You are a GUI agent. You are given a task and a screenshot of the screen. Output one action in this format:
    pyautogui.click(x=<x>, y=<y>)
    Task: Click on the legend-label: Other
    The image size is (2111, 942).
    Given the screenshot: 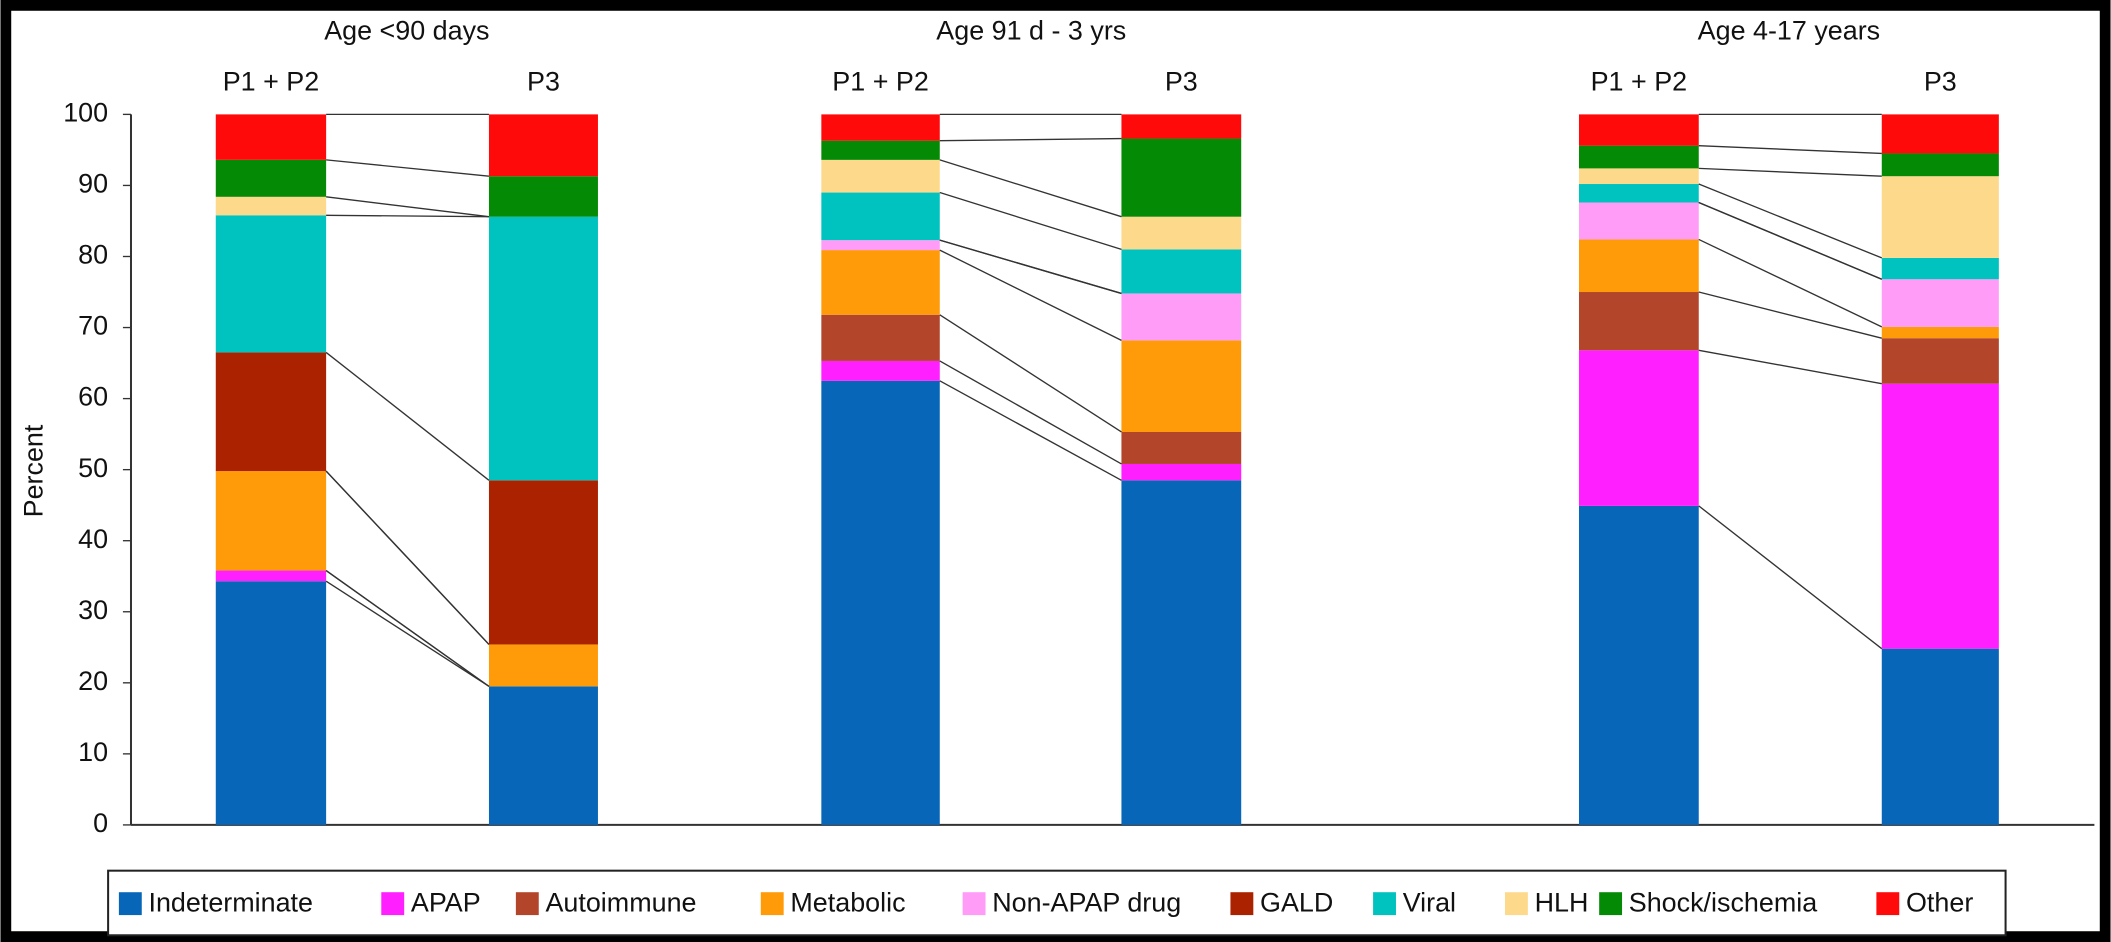 What is the action you would take?
    pyautogui.click(x=1939, y=902)
    